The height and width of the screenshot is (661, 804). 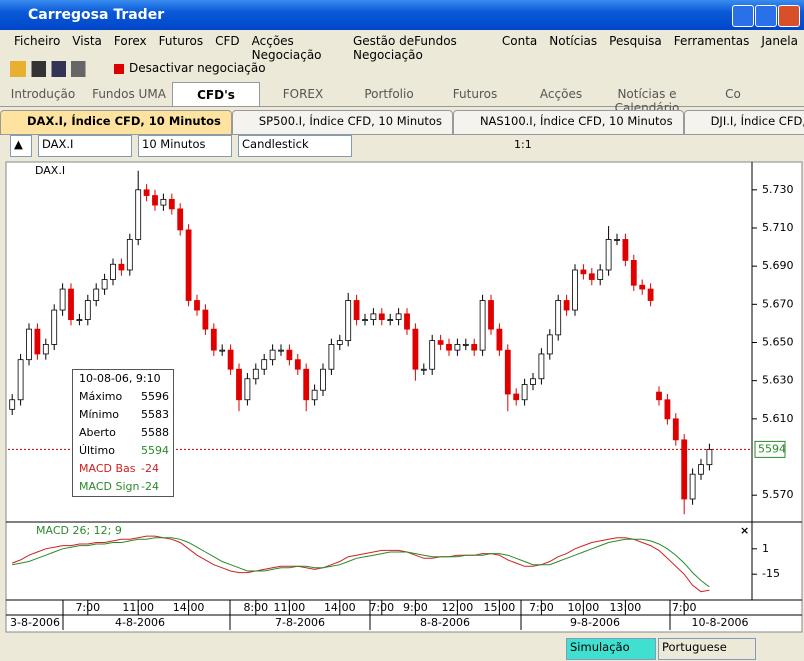 I want to click on section-tab: Co, so click(x=733, y=94).